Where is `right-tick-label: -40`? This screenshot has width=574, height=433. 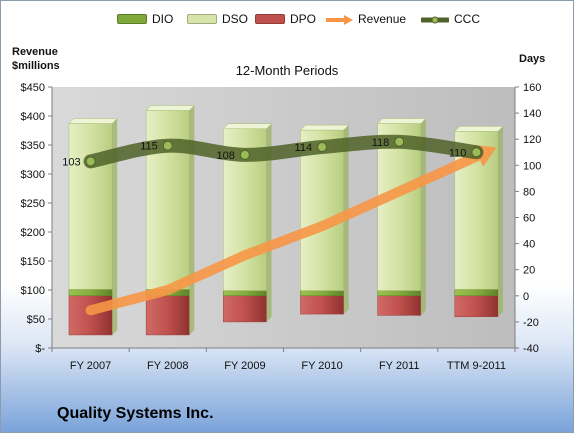
right-tick-label: -40 is located at coordinates (531, 349).